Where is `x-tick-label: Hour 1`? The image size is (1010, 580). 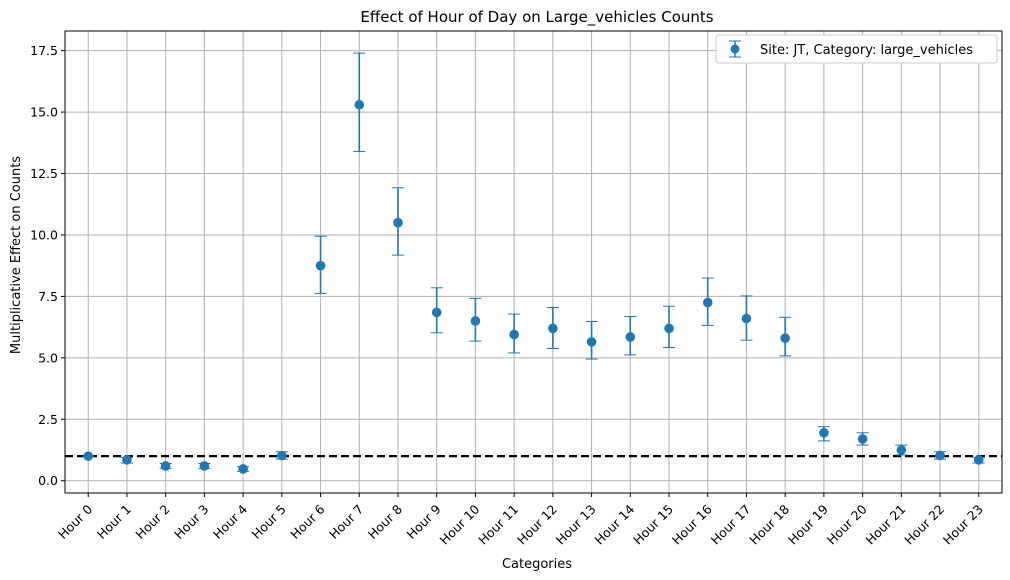
x-tick-label: Hour 1 is located at coordinates (114, 522).